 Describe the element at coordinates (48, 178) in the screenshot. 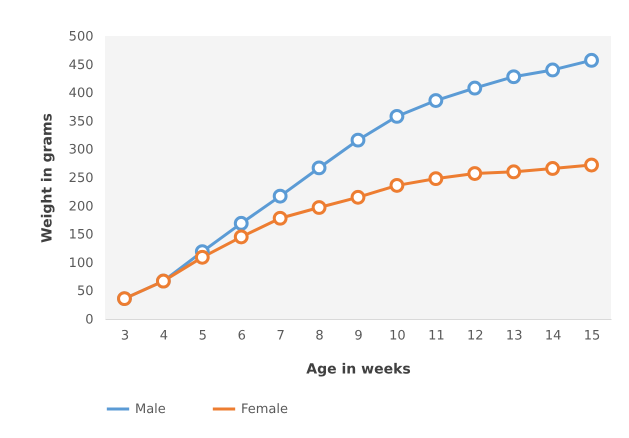

I see `y-axis-title: Weight in grams` at that location.